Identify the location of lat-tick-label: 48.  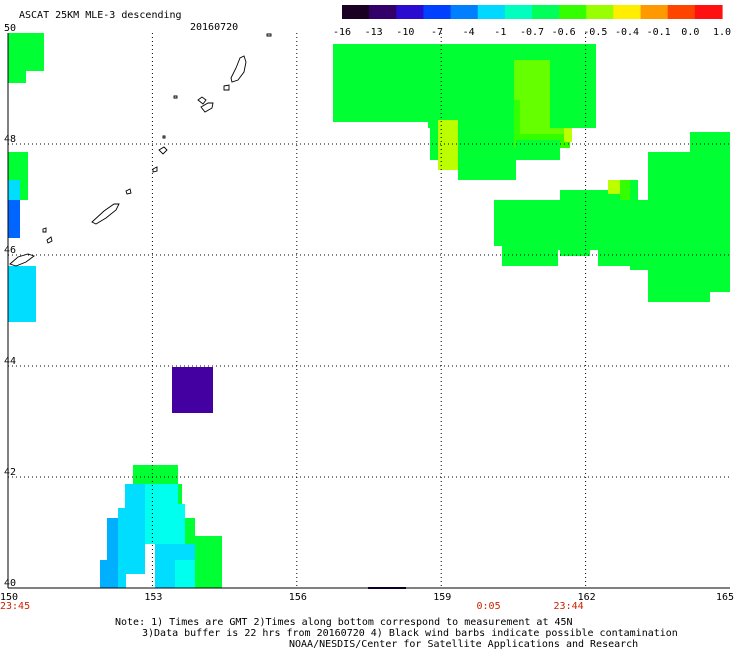
(10, 139).